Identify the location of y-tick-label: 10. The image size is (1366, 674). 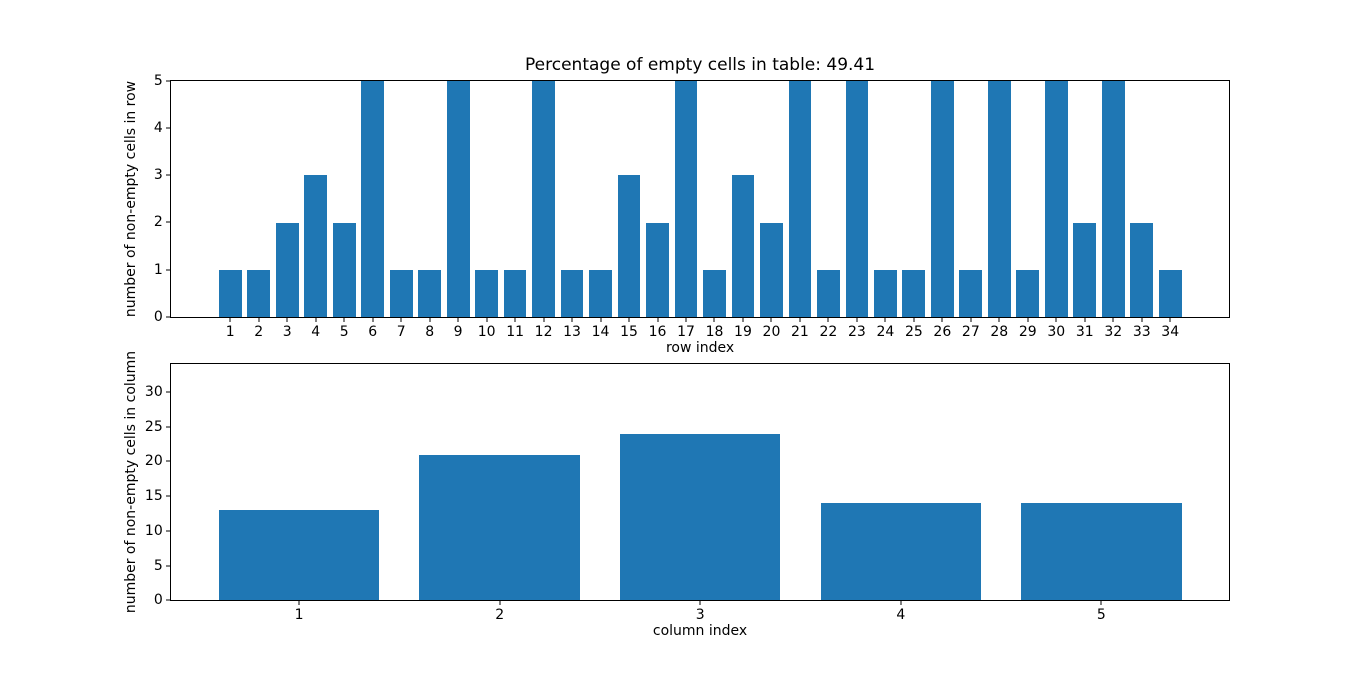
(153, 530).